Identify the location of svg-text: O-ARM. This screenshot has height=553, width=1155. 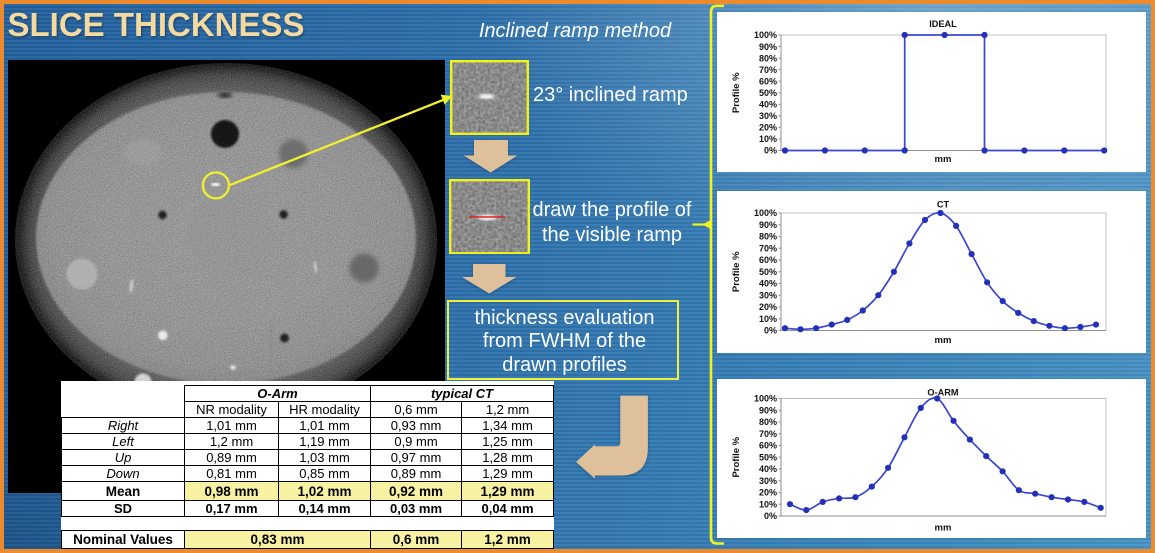
(942, 392).